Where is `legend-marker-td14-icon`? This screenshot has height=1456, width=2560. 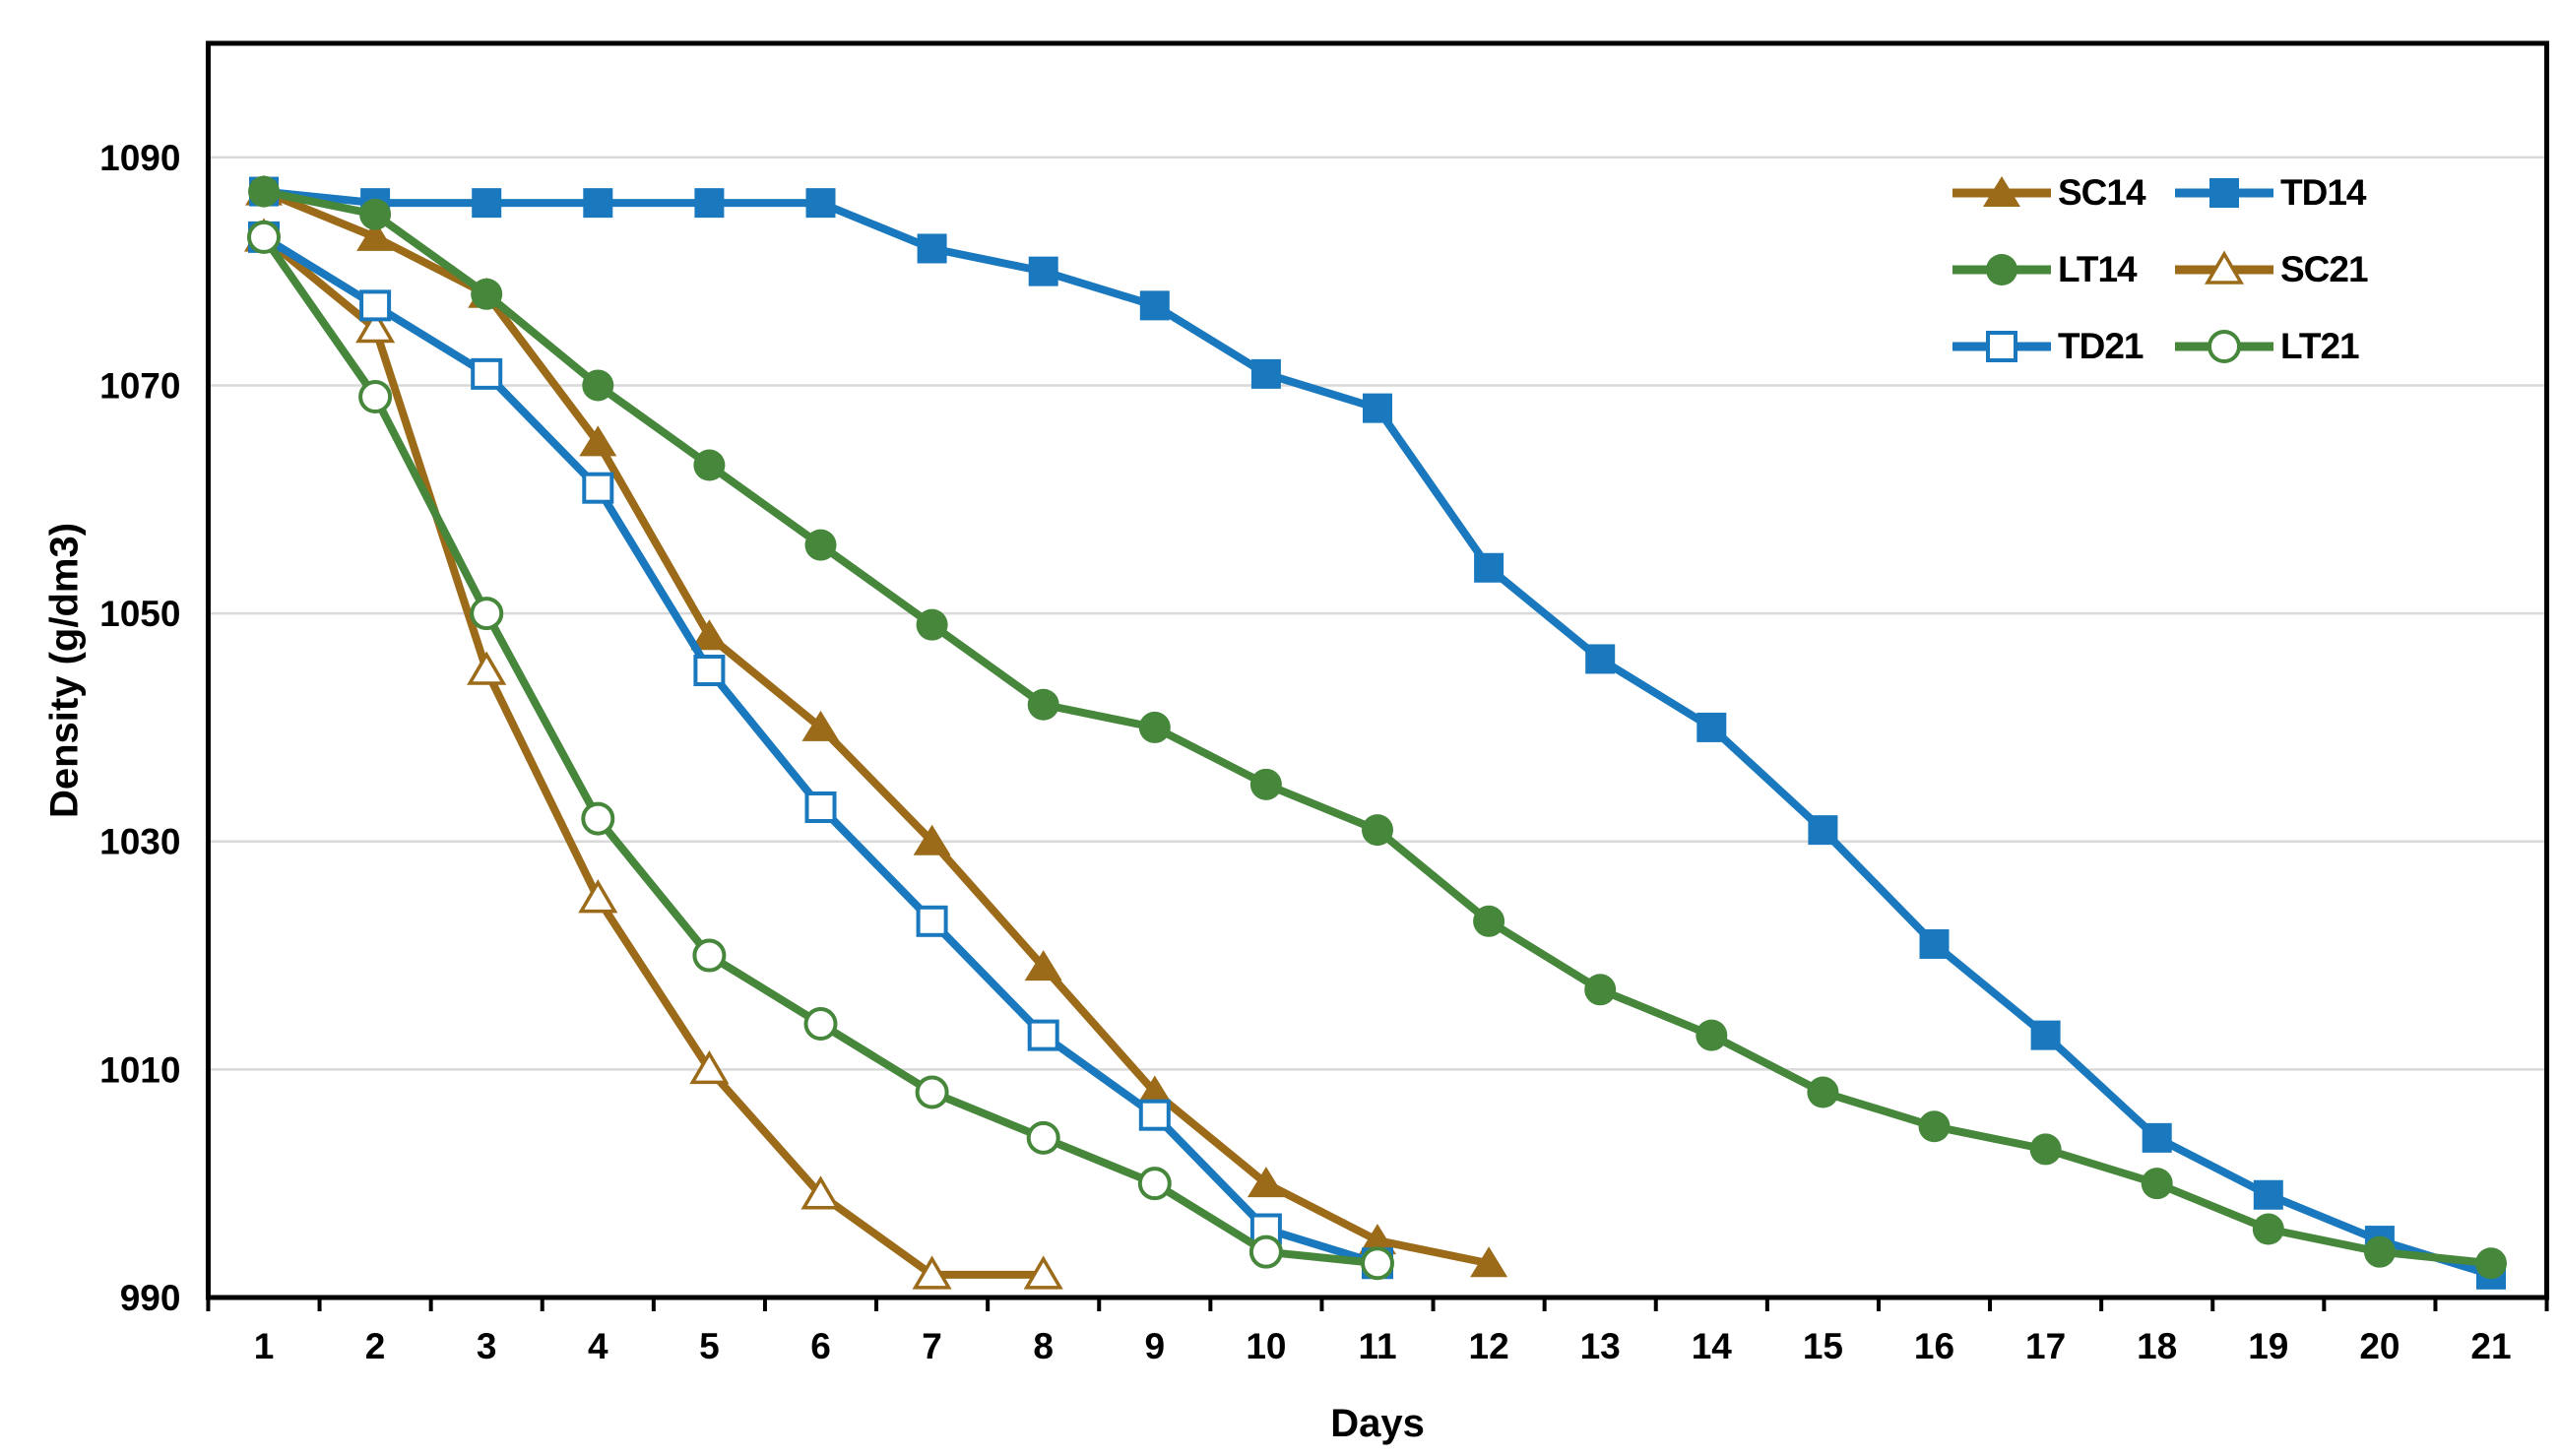
legend-marker-td14-icon is located at coordinates (2224, 193).